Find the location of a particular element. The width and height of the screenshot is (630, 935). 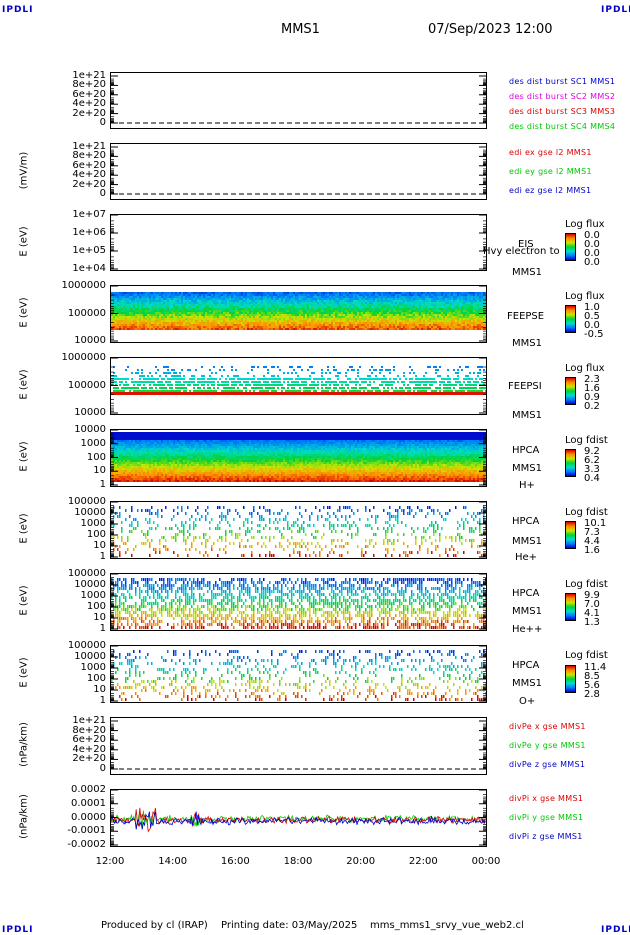

spacecraft-title: MMS1 is located at coordinates (300, 29).